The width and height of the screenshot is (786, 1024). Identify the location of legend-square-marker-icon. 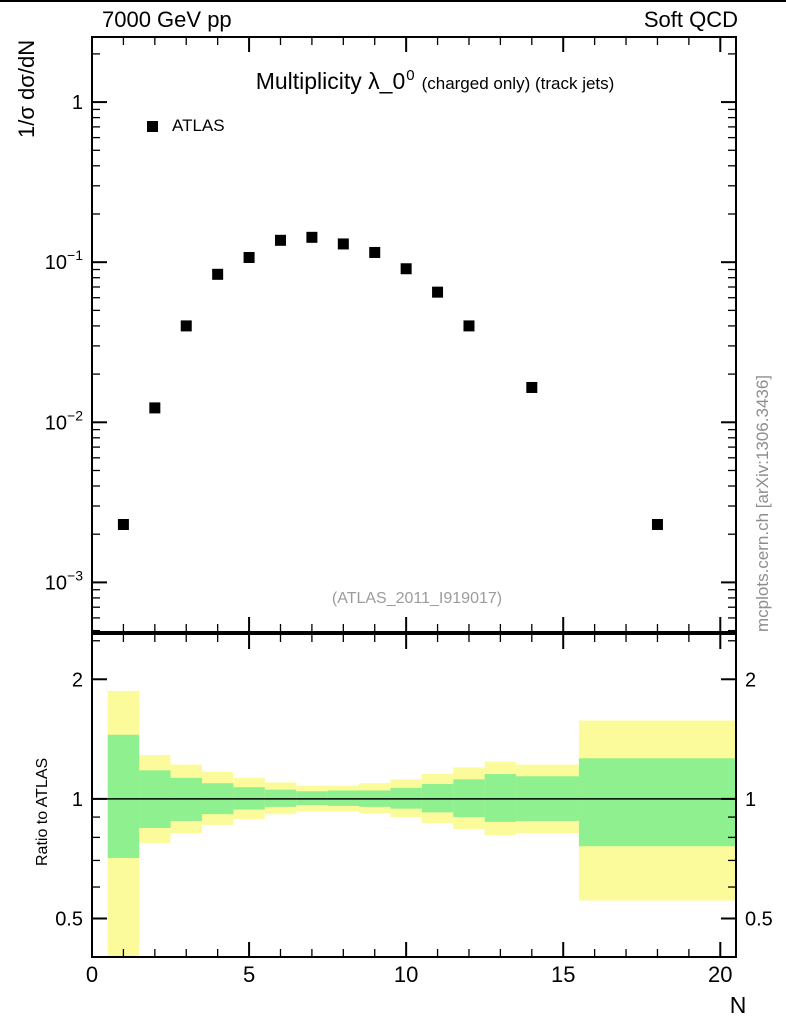
(152, 126).